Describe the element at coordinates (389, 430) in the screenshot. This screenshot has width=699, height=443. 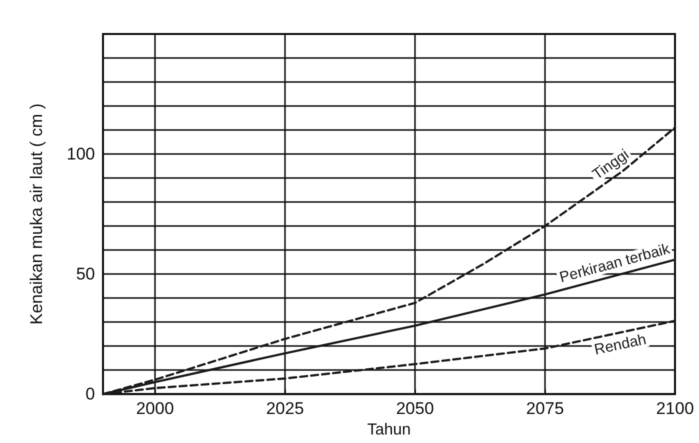
I see `x-axis-title: Tahun` at that location.